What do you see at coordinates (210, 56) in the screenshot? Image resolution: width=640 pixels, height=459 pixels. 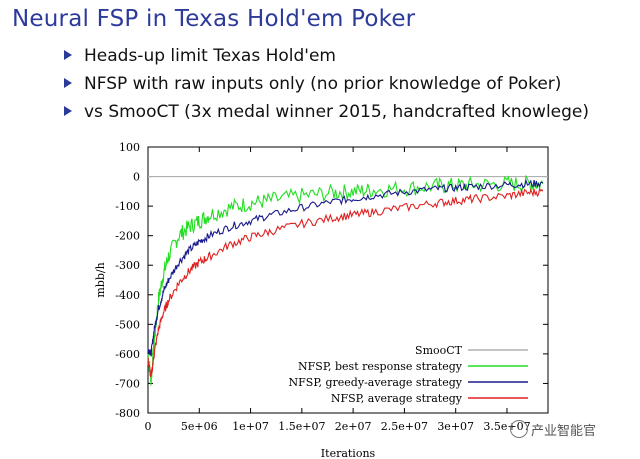 I see `bullet-text: Heads-up limit Texas Hold'em` at bounding box center [210, 56].